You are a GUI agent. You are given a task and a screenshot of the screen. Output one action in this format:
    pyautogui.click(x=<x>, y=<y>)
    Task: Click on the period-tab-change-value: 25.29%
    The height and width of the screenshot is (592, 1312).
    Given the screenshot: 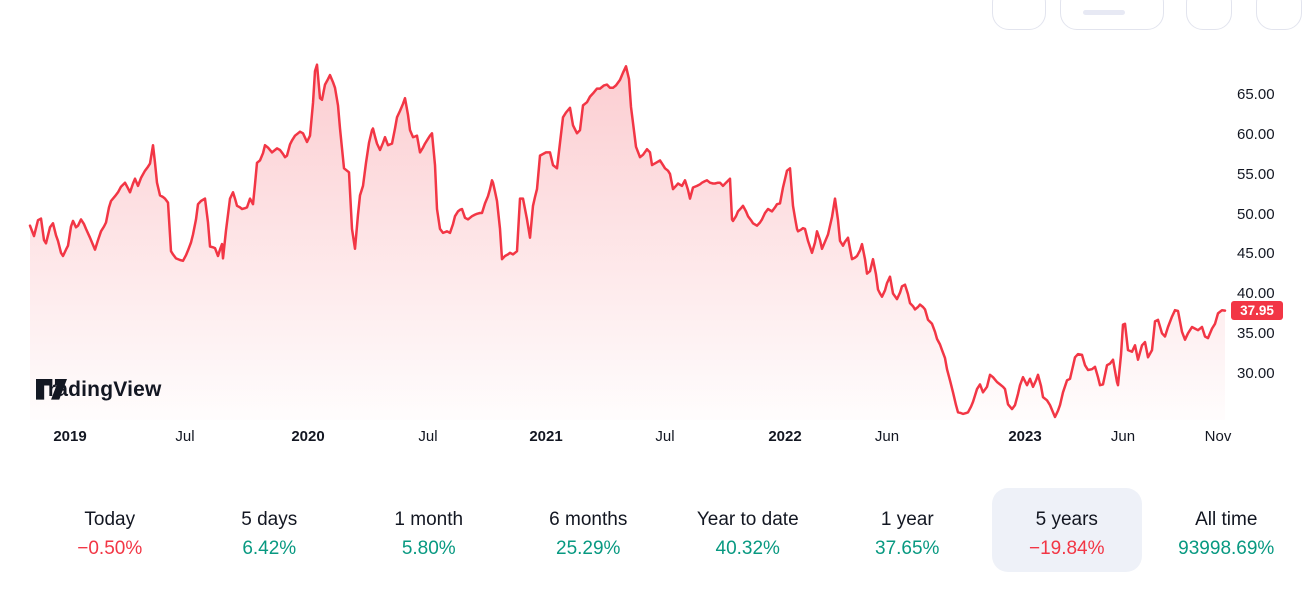 What is the action you would take?
    pyautogui.click(x=588, y=548)
    